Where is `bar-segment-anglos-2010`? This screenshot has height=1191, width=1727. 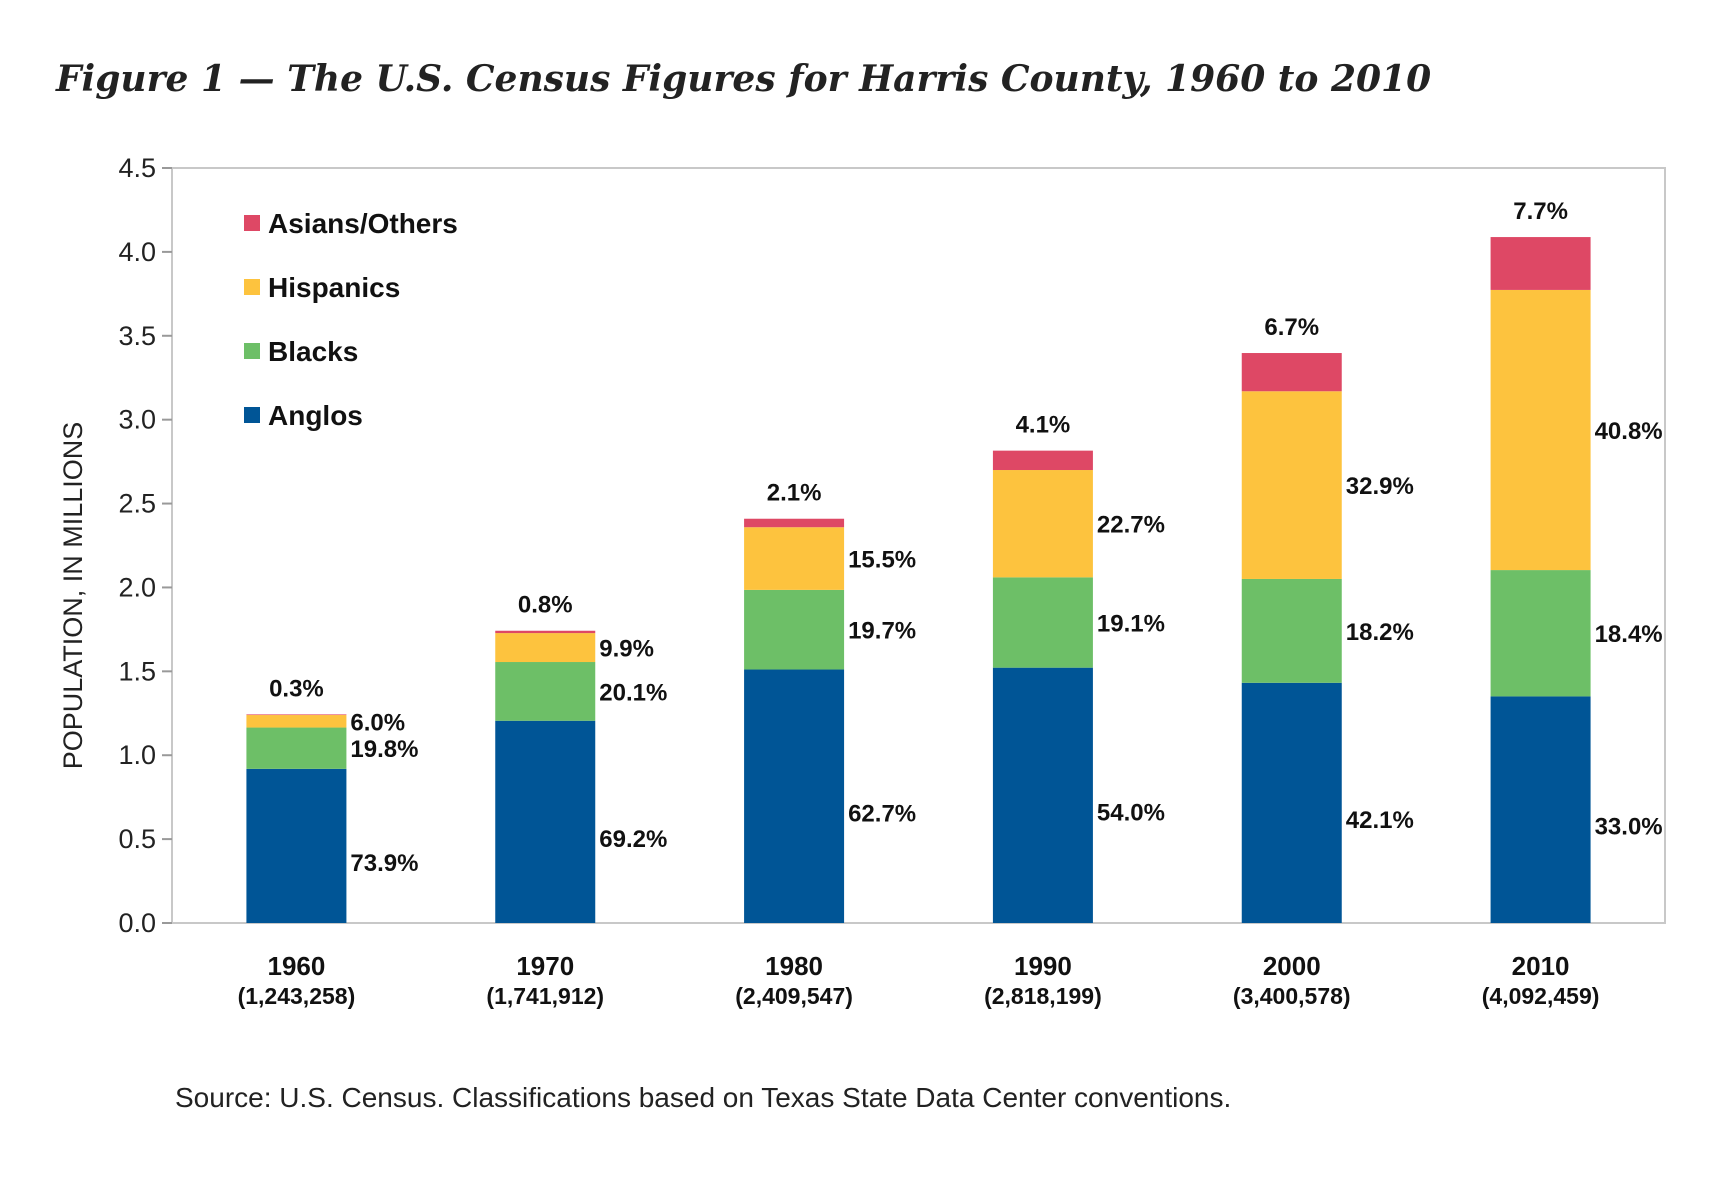
bar-segment-anglos-2010 is located at coordinates (1540, 809).